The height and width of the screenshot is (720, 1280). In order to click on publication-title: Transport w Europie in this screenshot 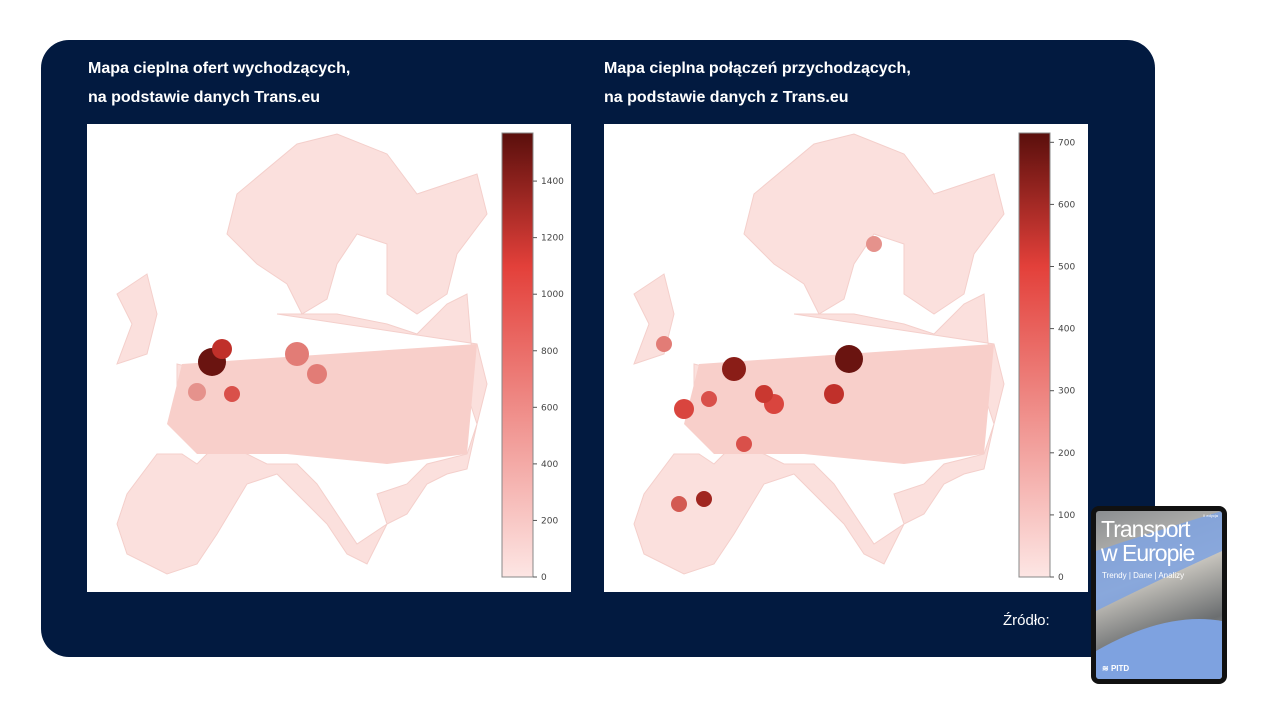, I will do `click(1148, 541)`.